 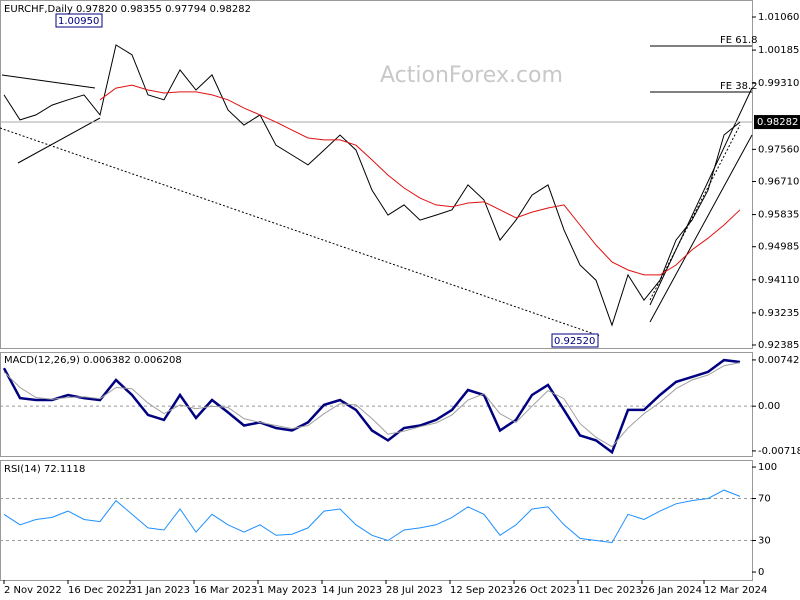 I want to click on y-tick-label: 0.95835, so click(x=778, y=215).